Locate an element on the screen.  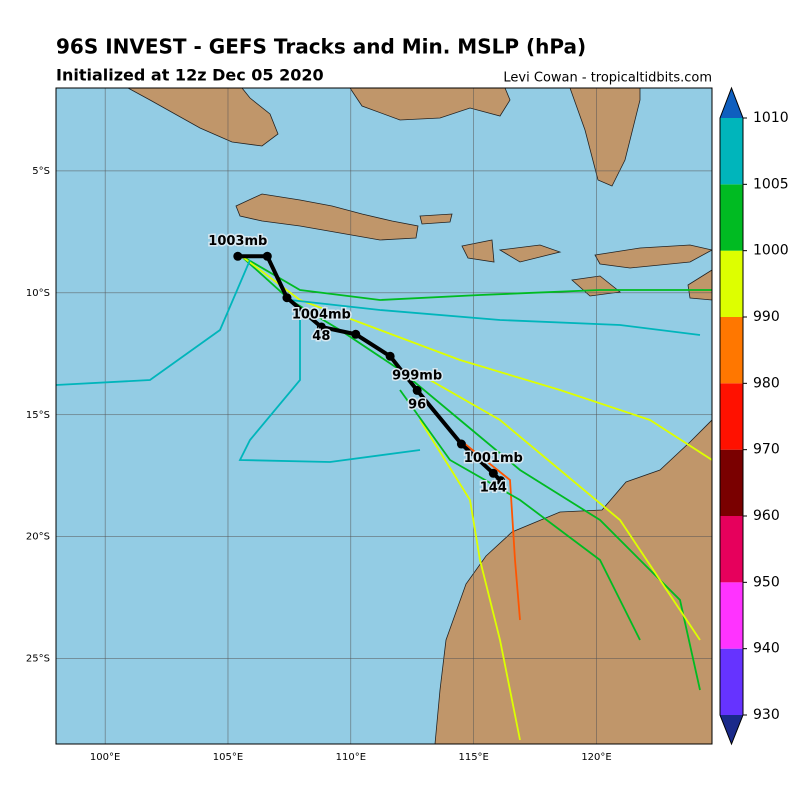
y-tick-label: 25°S is located at coordinates (38, 659).